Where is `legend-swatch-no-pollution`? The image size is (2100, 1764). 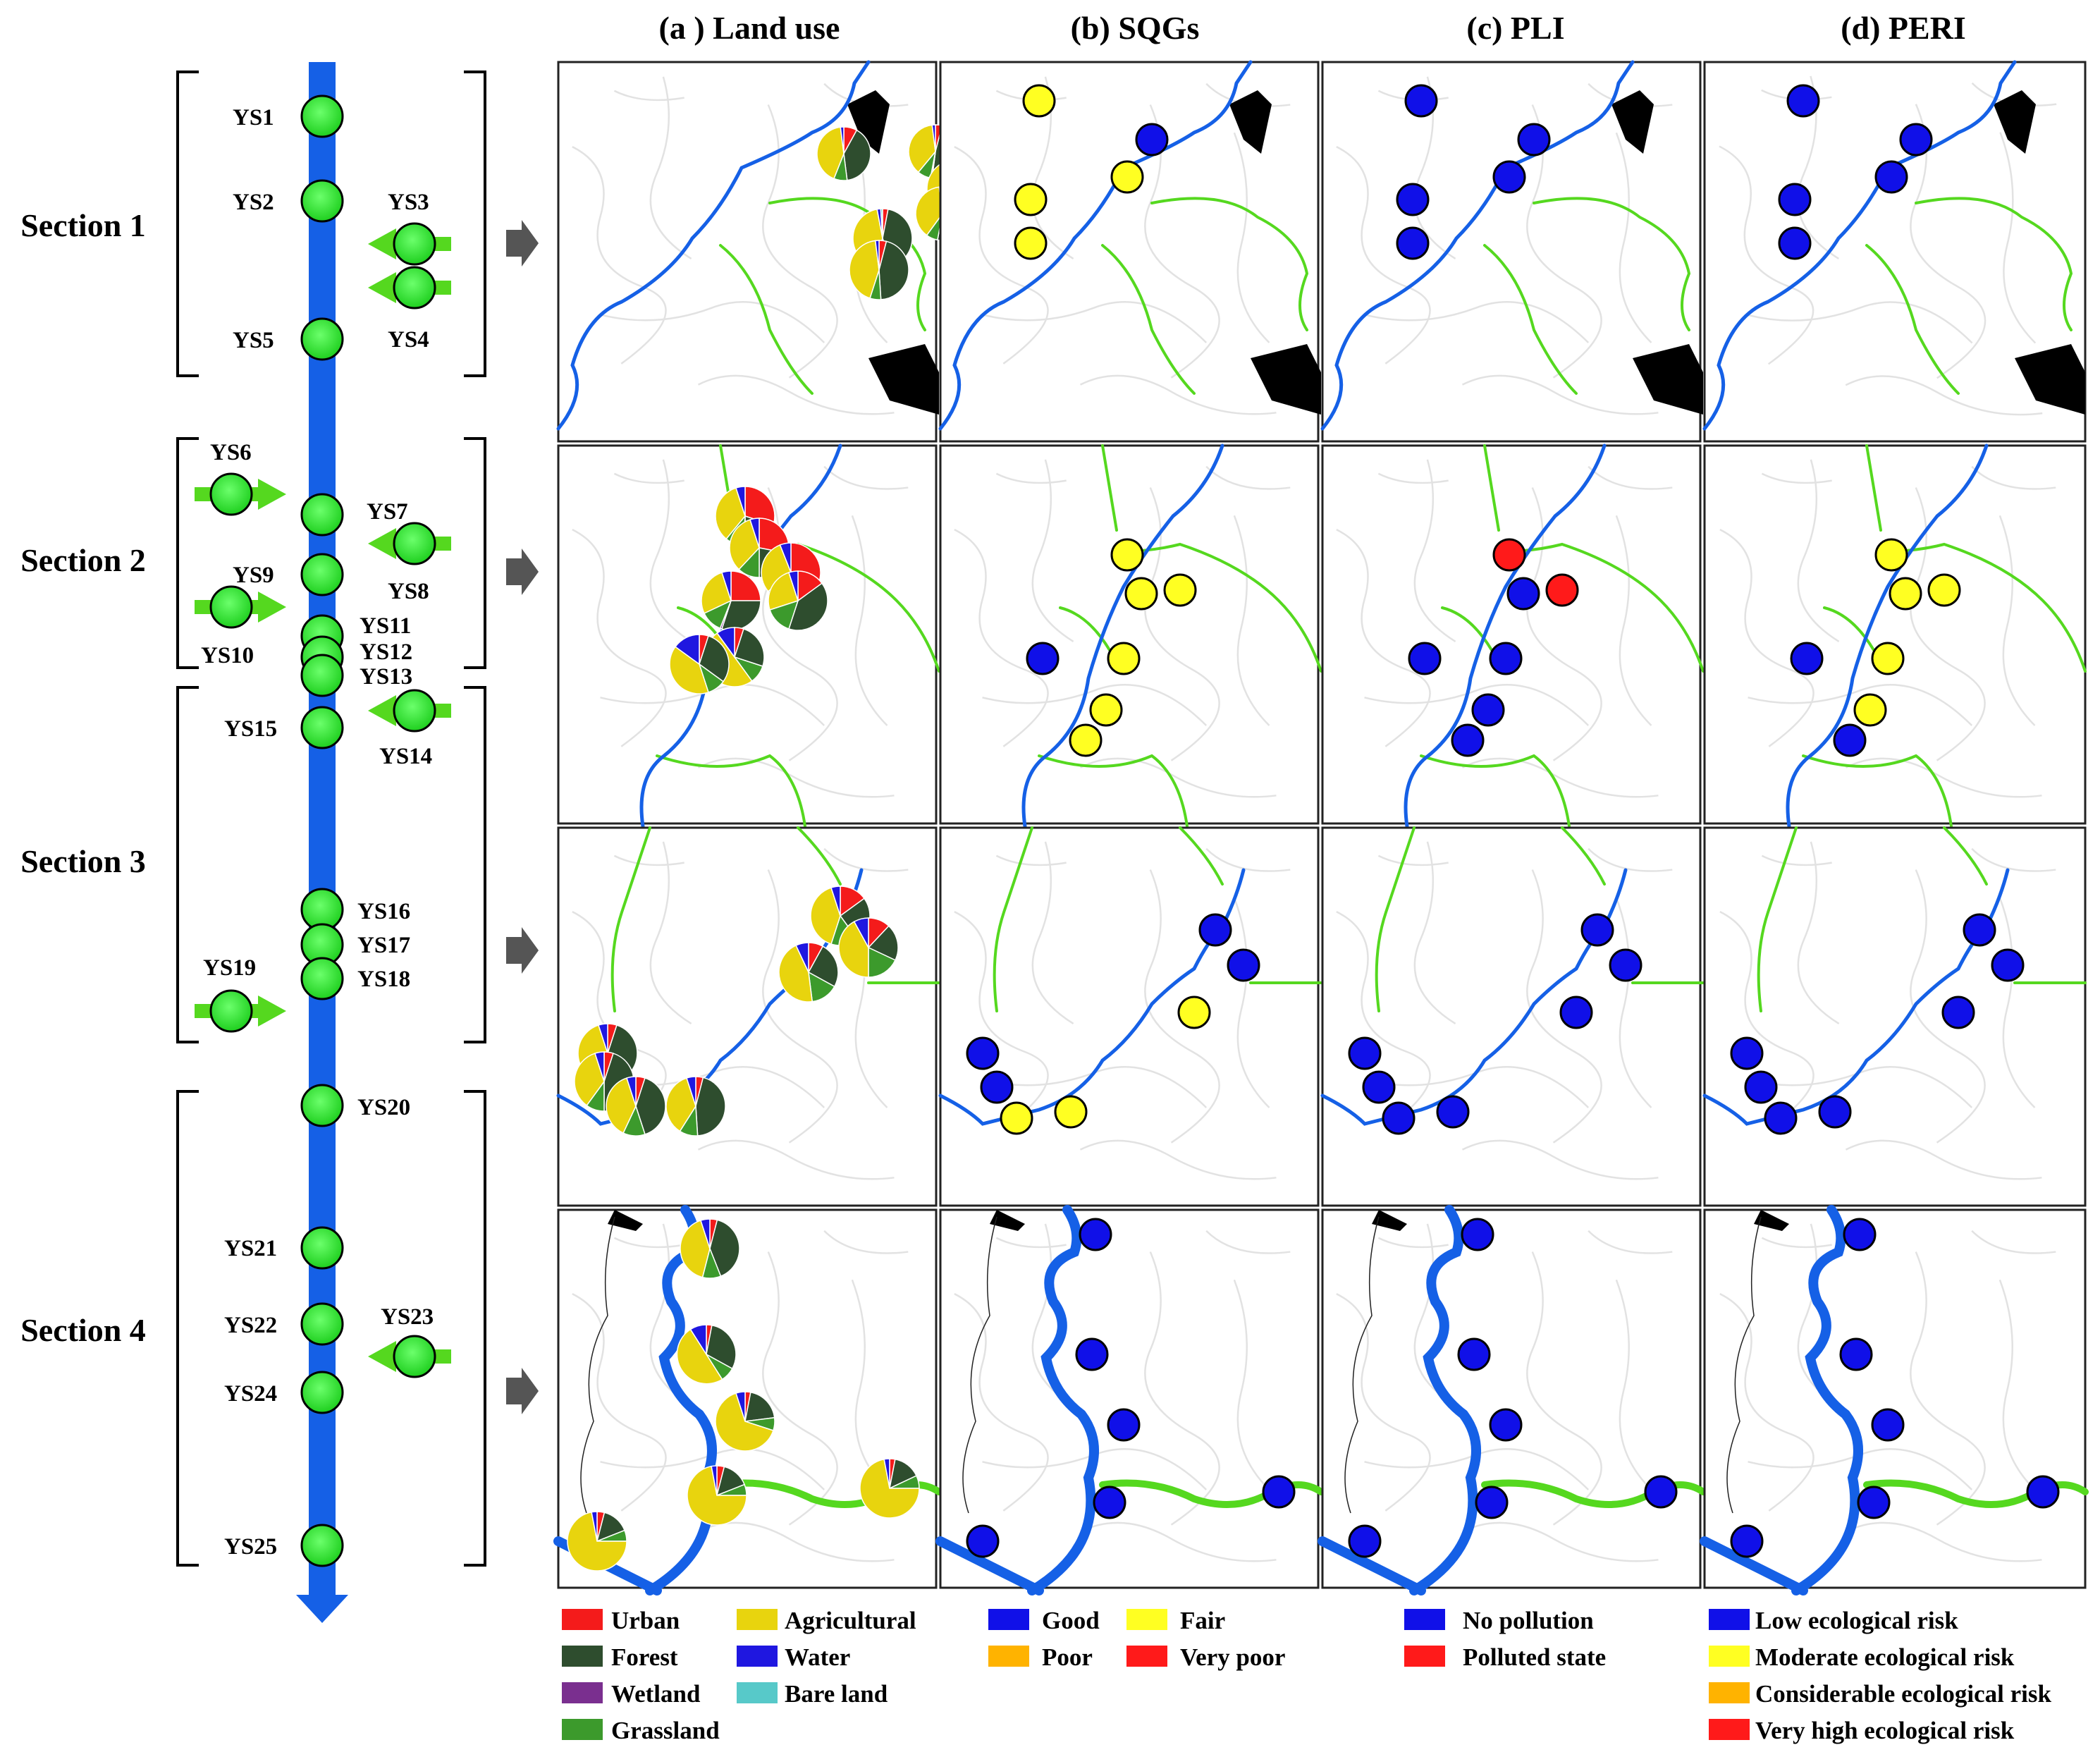 legend-swatch-no-pollution is located at coordinates (1425, 1619).